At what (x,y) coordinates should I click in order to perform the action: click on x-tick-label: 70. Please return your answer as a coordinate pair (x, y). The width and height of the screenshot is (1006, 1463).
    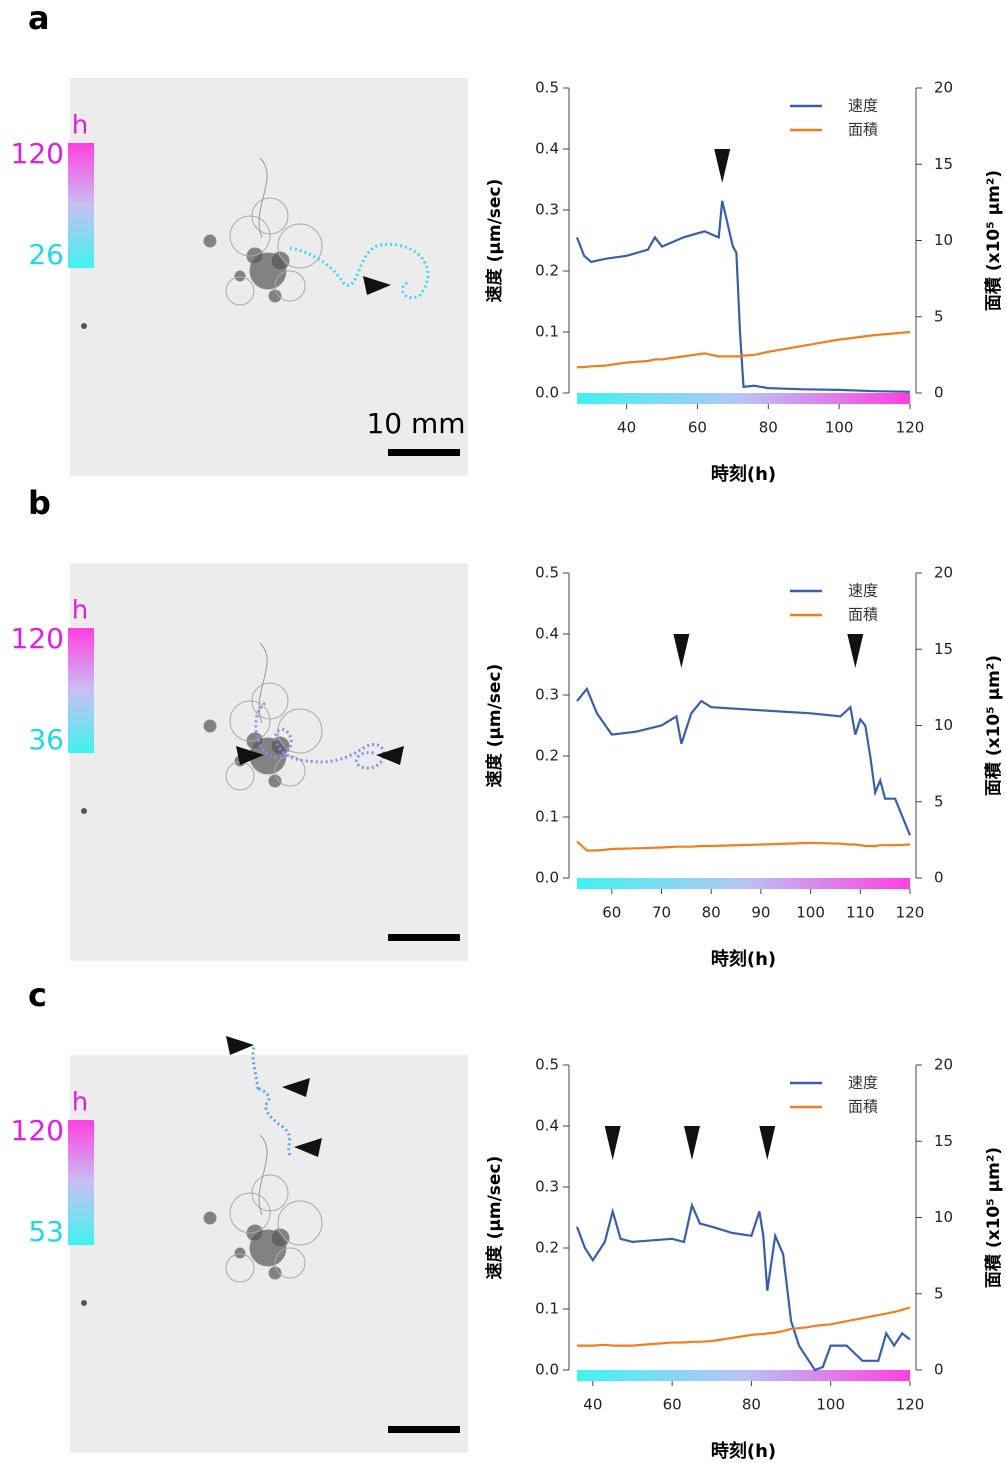
    Looking at the image, I should click on (661, 913).